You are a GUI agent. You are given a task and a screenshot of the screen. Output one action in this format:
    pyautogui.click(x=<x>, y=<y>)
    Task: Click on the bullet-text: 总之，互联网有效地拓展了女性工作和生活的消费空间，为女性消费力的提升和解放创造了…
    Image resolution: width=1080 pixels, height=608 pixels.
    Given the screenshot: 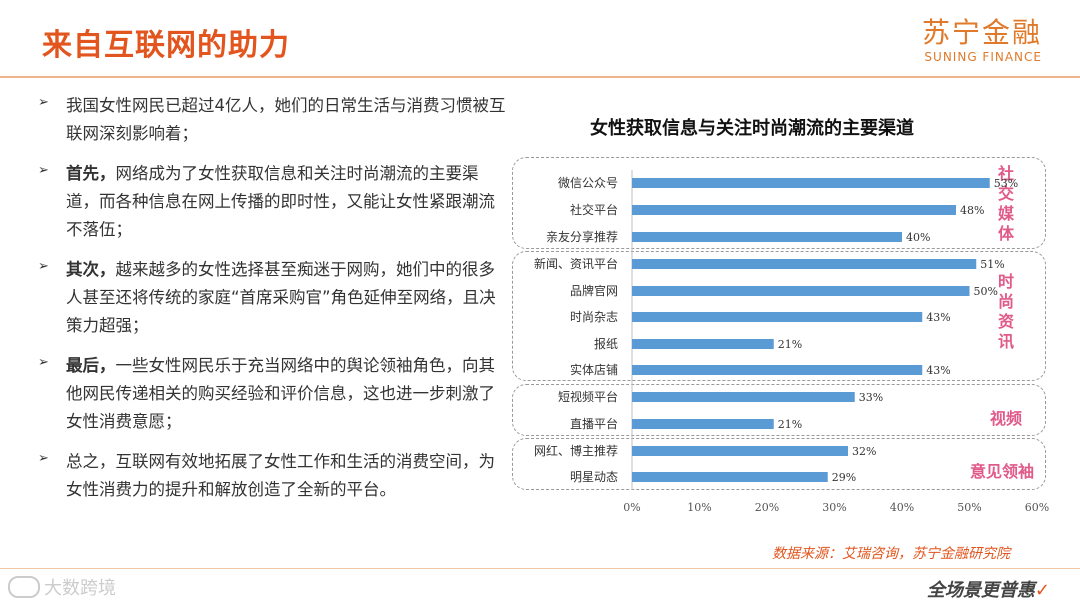 What is the action you would take?
    pyautogui.click(x=280, y=475)
    